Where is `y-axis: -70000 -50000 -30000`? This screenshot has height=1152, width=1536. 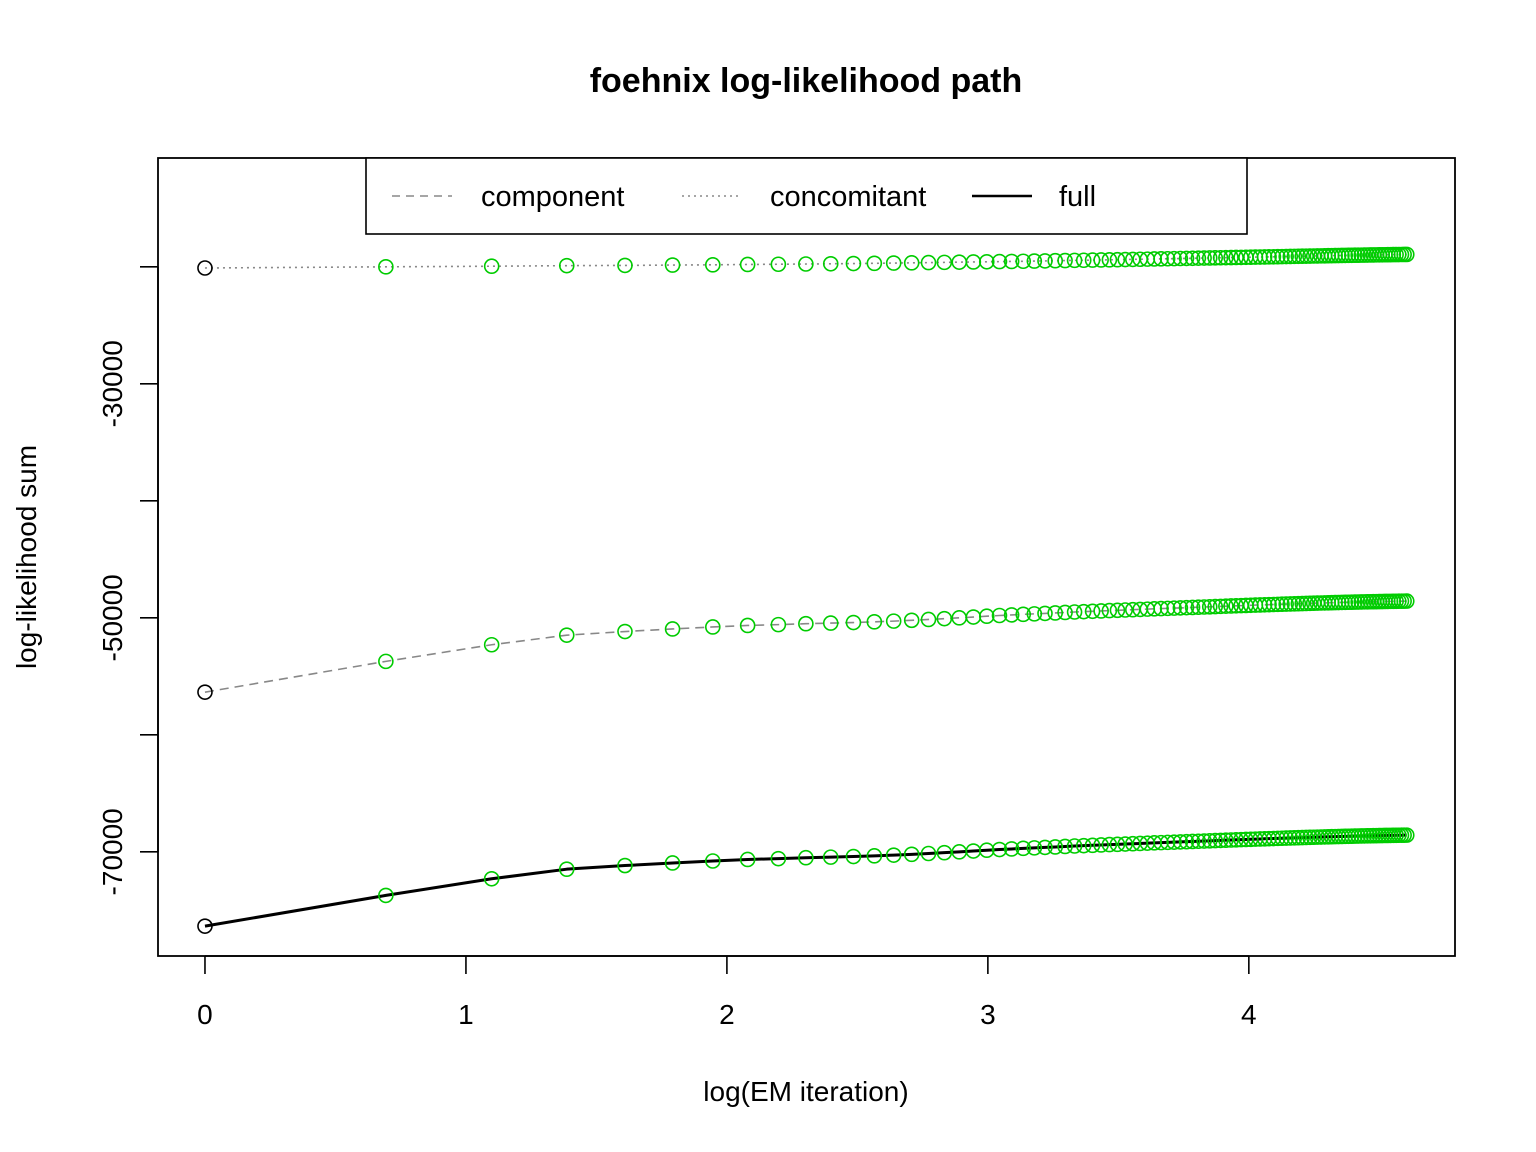 y-axis: -70000 -50000 -30000 is located at coordinates (128, 580).